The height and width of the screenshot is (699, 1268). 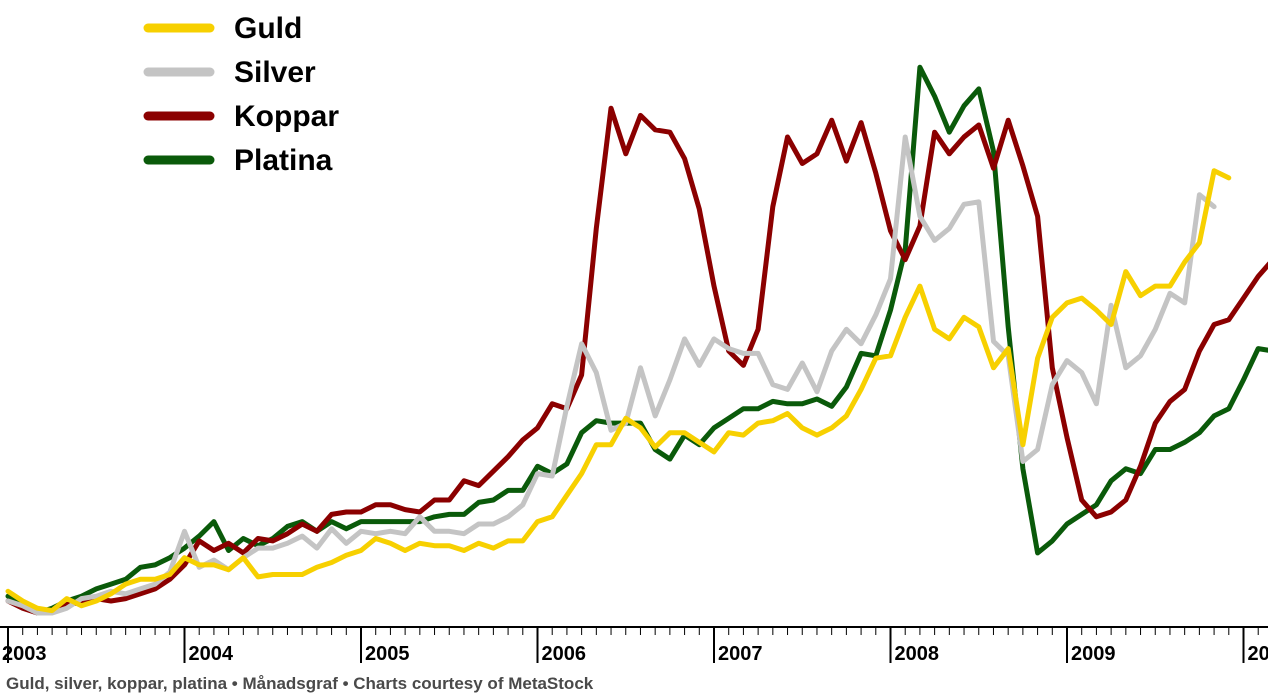 I want to click on legend-label-koppar: Koppar, so click(x=286, y=116).